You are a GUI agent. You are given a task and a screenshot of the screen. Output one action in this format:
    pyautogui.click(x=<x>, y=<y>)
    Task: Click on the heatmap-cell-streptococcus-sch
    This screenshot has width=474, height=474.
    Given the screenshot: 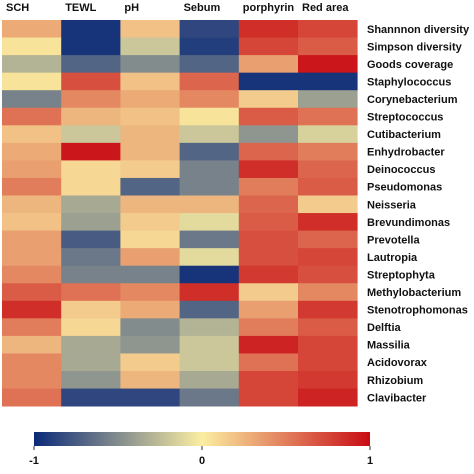 What is the action you would take?
    pyautogui.click(x=32, y=116)
    